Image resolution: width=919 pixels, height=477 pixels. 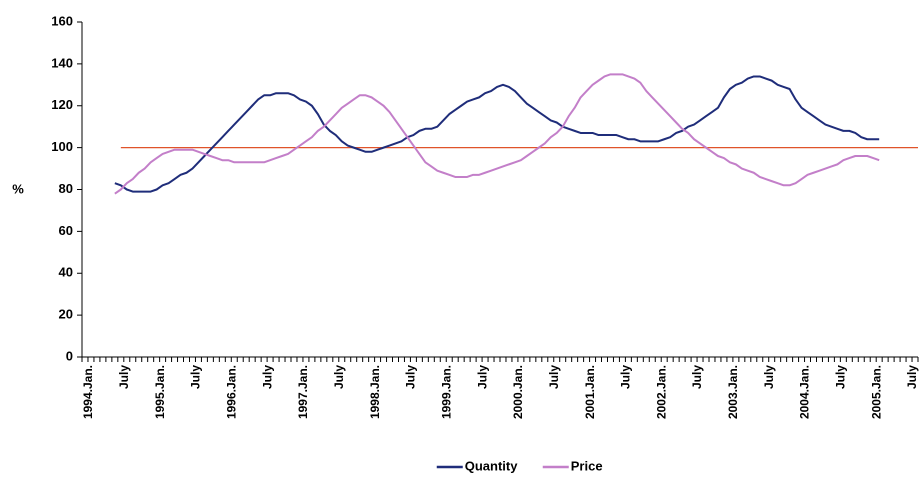 I want to click on y-tick-label: 120, so click(x=62, y=104).